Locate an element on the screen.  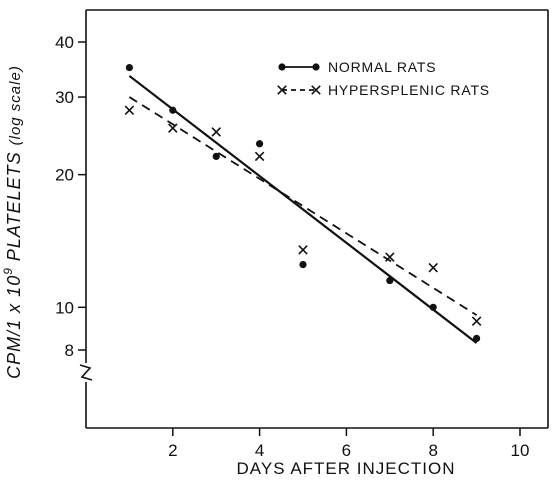
y-axis-label: CPM/1 x 109 PLATELETS (log scale) is located at coordinates (12, 222).